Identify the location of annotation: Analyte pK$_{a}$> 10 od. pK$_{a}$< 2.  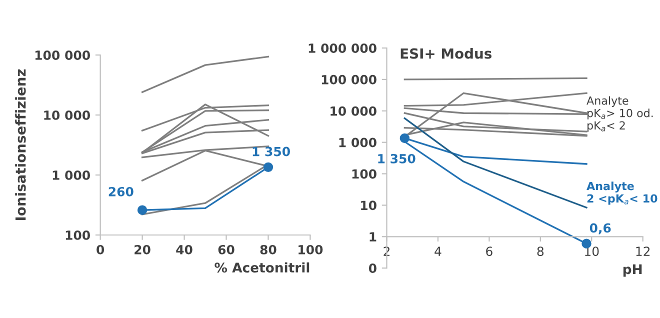
(619, 114).